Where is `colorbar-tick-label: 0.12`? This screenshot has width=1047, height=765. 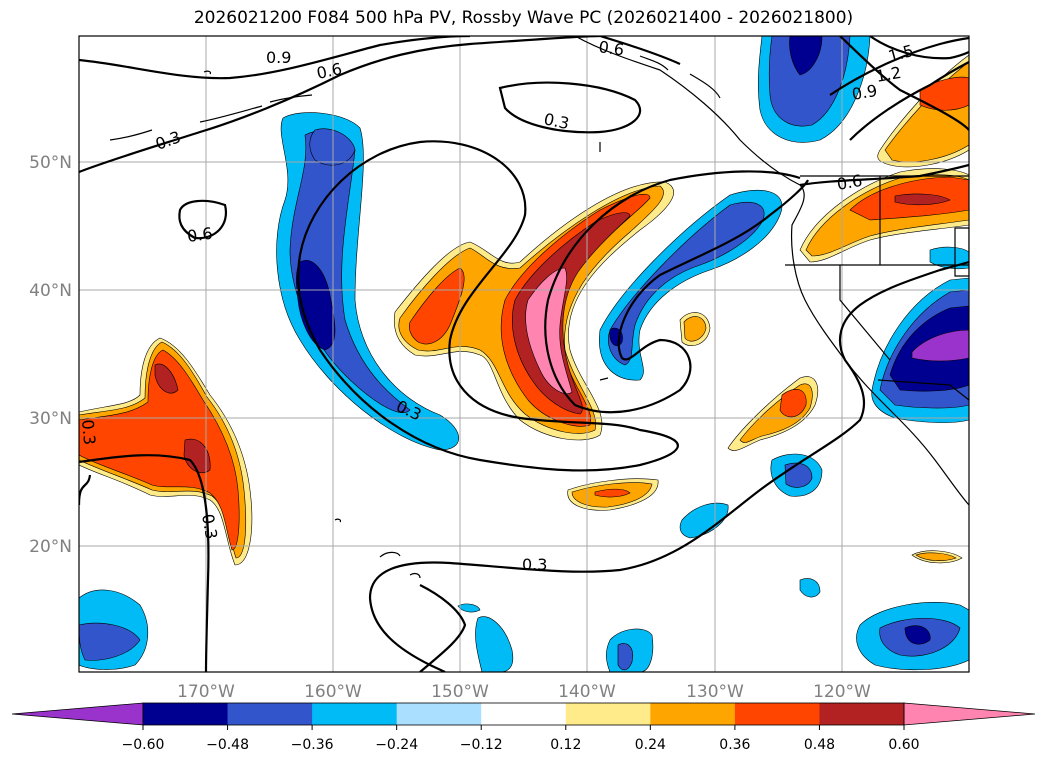 colorbar-tick-label: 0.12 is located at coordinates (565, 745).